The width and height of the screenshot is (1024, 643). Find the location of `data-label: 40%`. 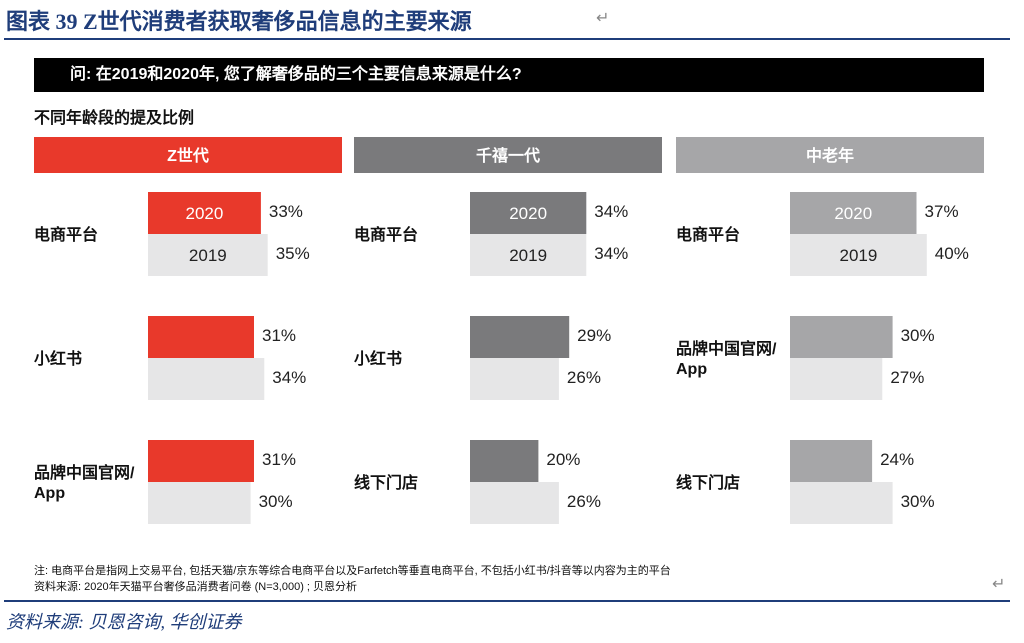

data-label: 40% is located at coordinates (952, 253).